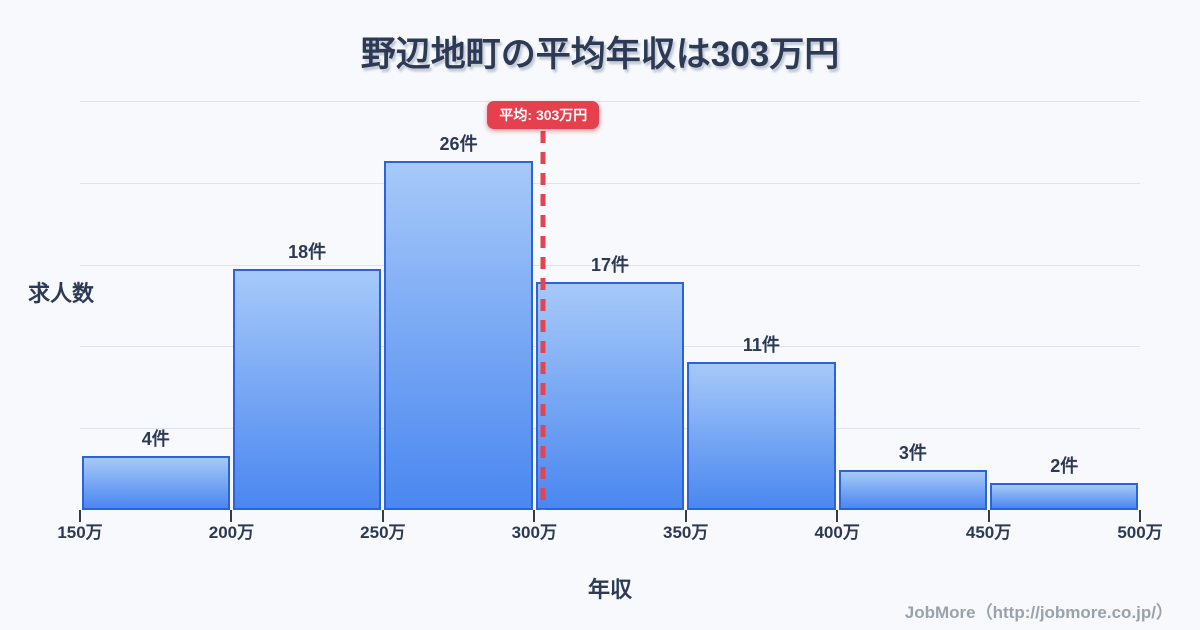 The image size is (1200, 630). What do you see at coordinates (609, 589) in the screenshot?
I see `x-axis-title: 年収` at bounding box center [609, 589].